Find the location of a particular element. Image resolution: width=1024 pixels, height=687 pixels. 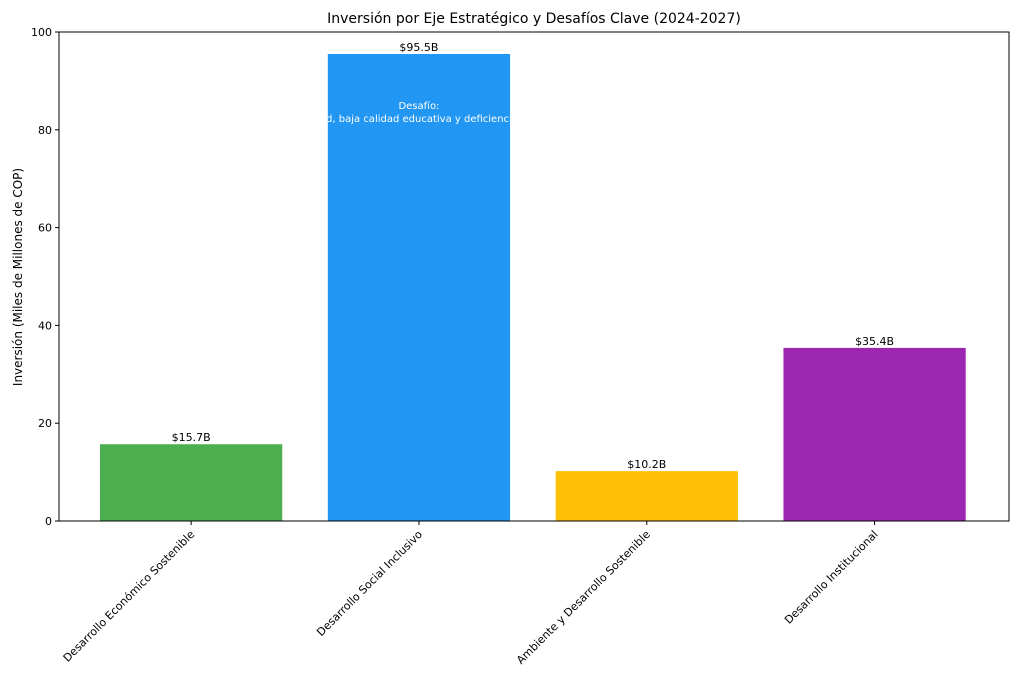

x-tick-label: Ambiente y Desarrollo Sostenible is located at coordinates (583, 597).